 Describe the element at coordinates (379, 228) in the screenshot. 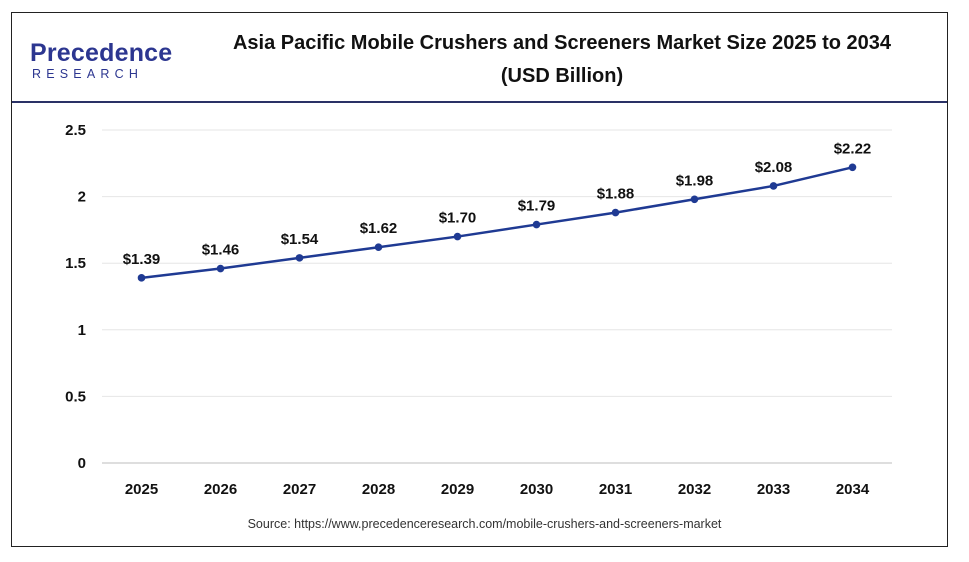

I see `data-label: $1.62` at that location.